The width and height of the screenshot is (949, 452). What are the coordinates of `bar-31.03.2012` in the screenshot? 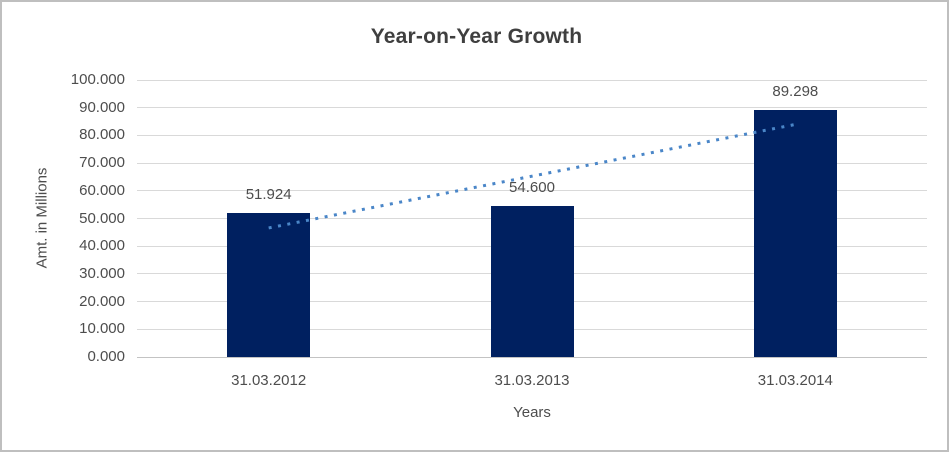 It's located at (269, 285).